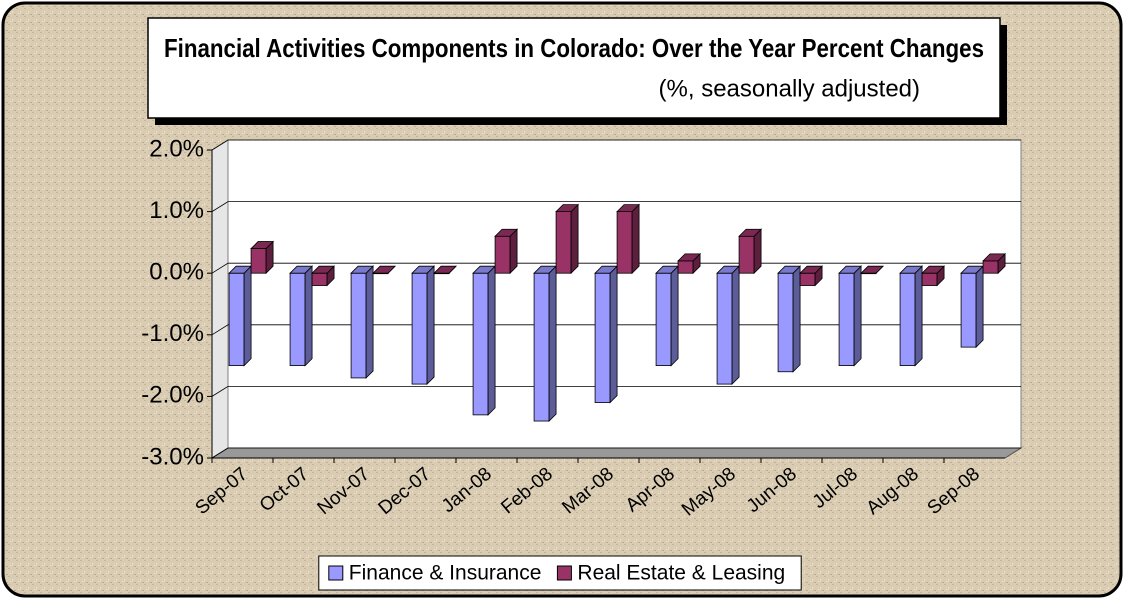 This screenshot has height=604, width=1124. Describe the element at coordinates (574, 68) in the screenshot. I see `title-box` at that location.